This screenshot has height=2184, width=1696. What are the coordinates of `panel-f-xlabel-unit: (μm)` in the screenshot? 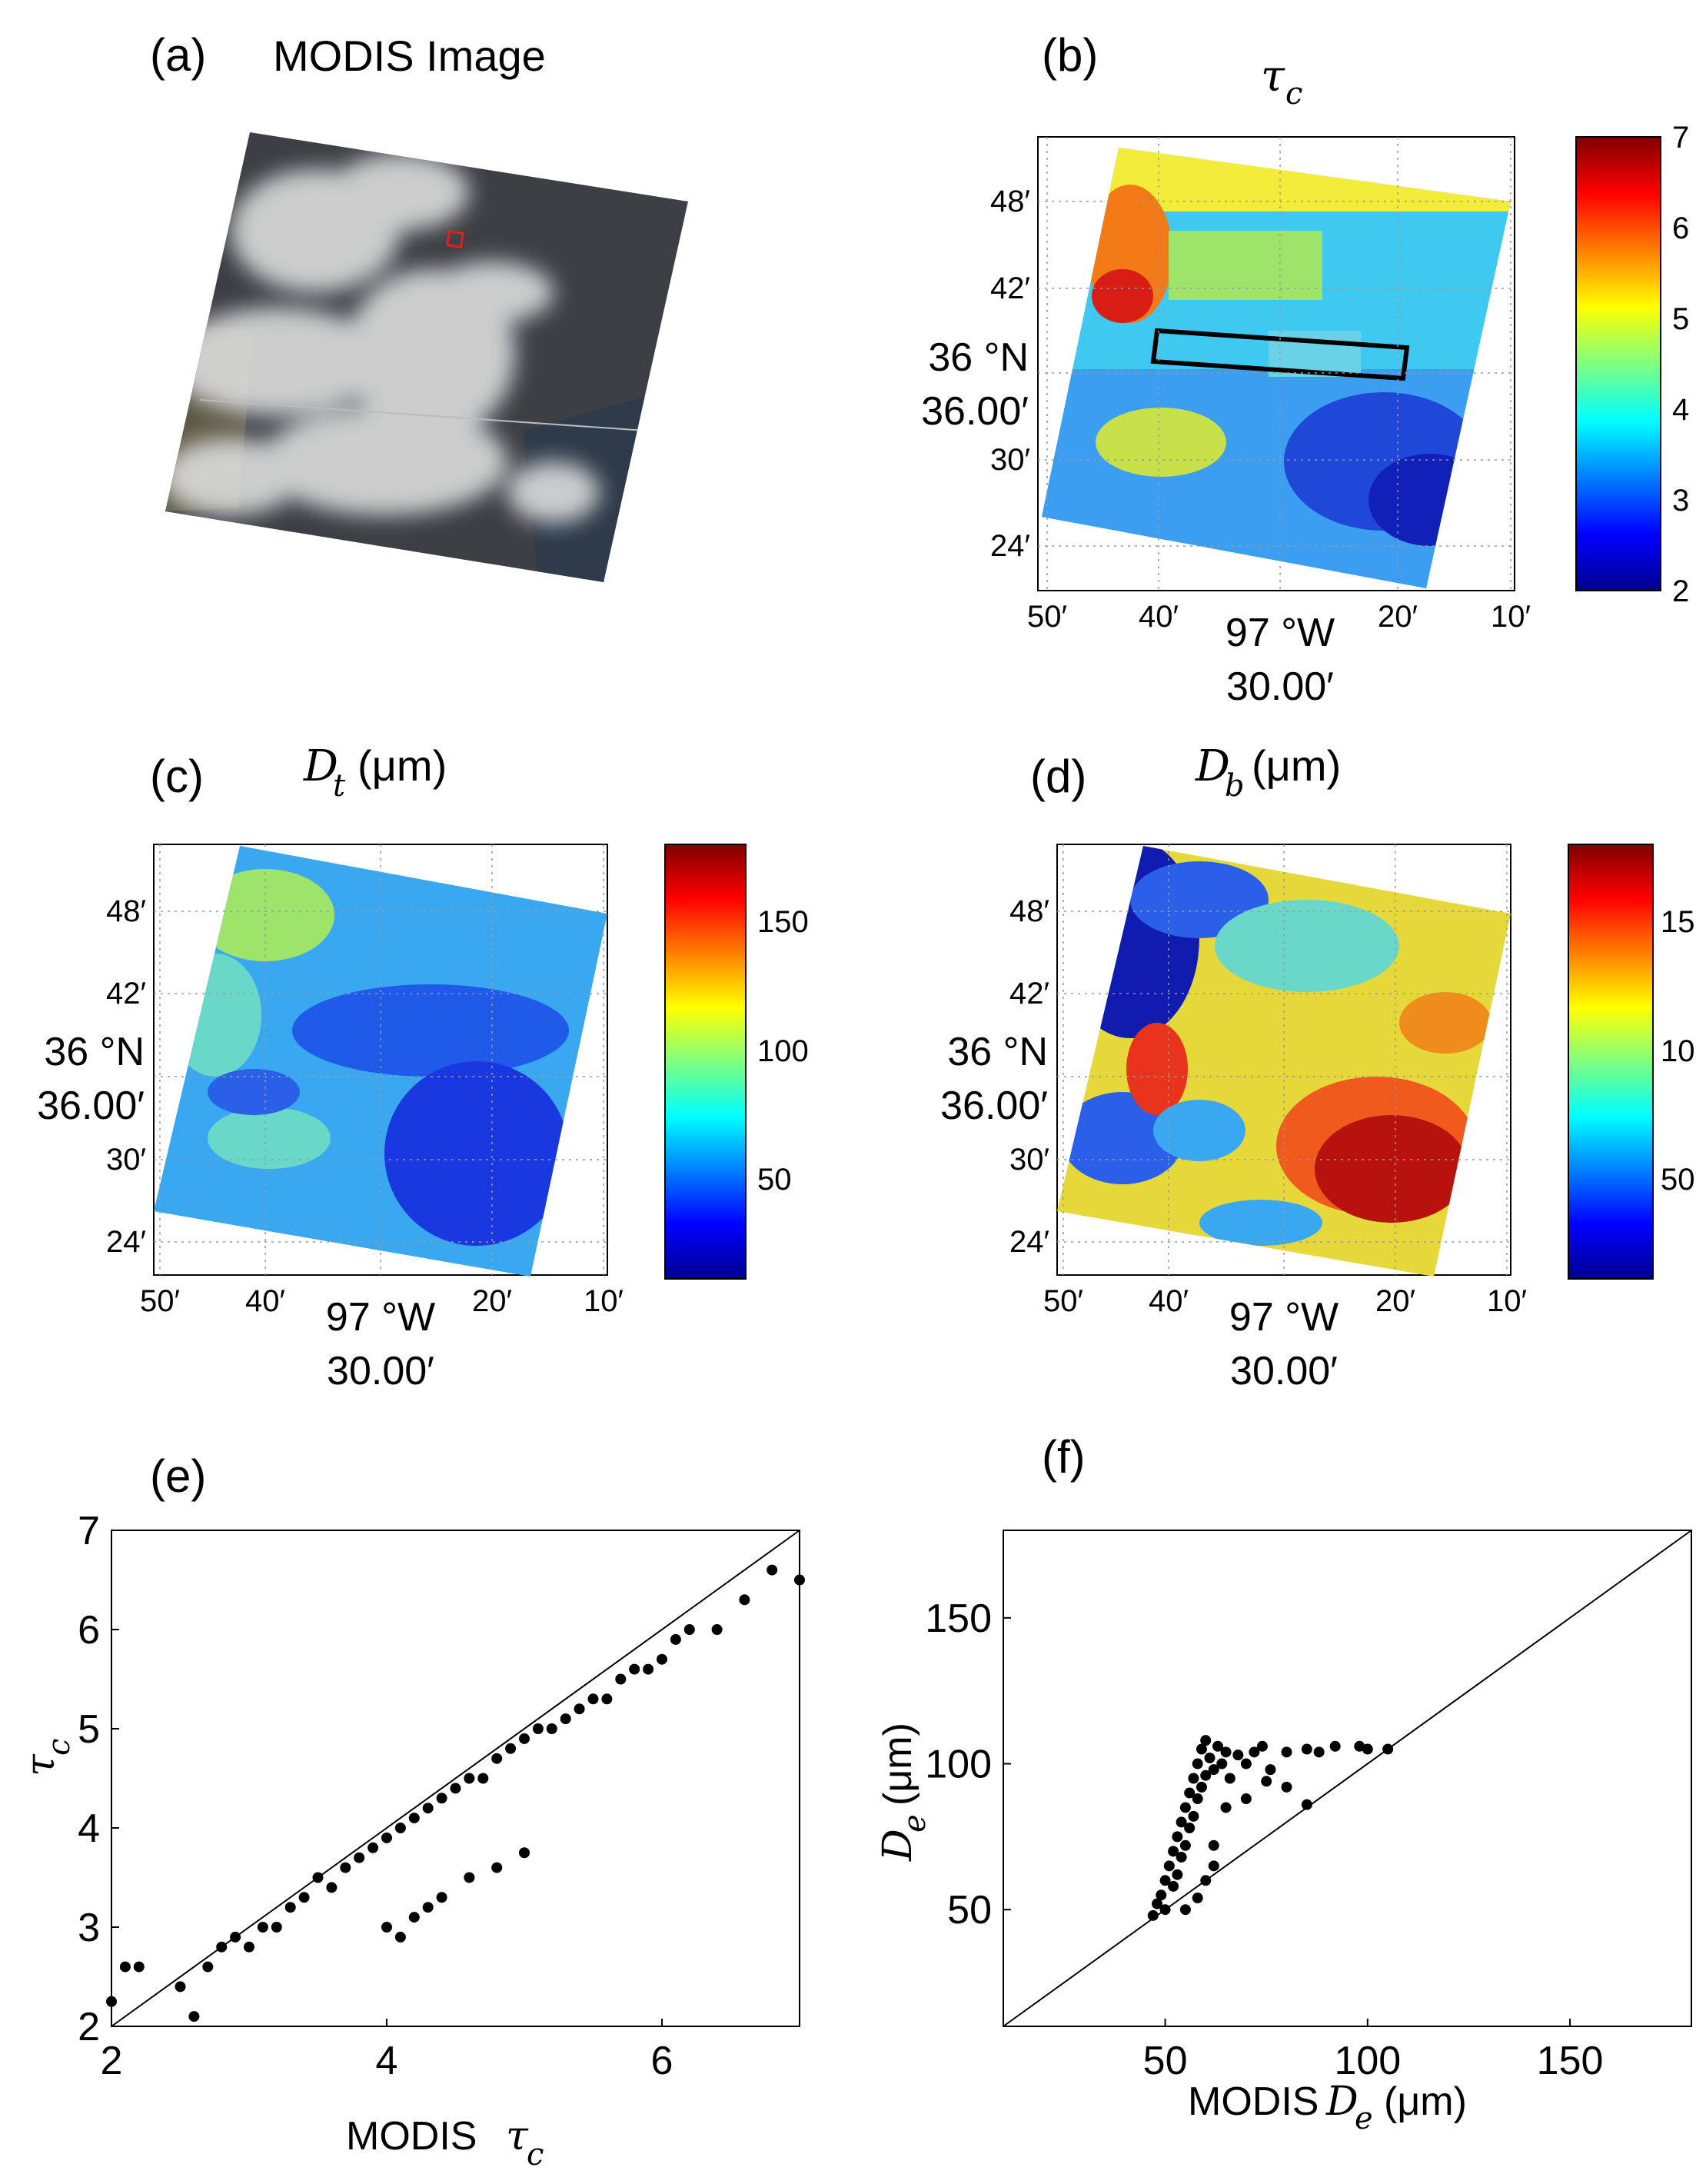 It's located at (1425, 2101).